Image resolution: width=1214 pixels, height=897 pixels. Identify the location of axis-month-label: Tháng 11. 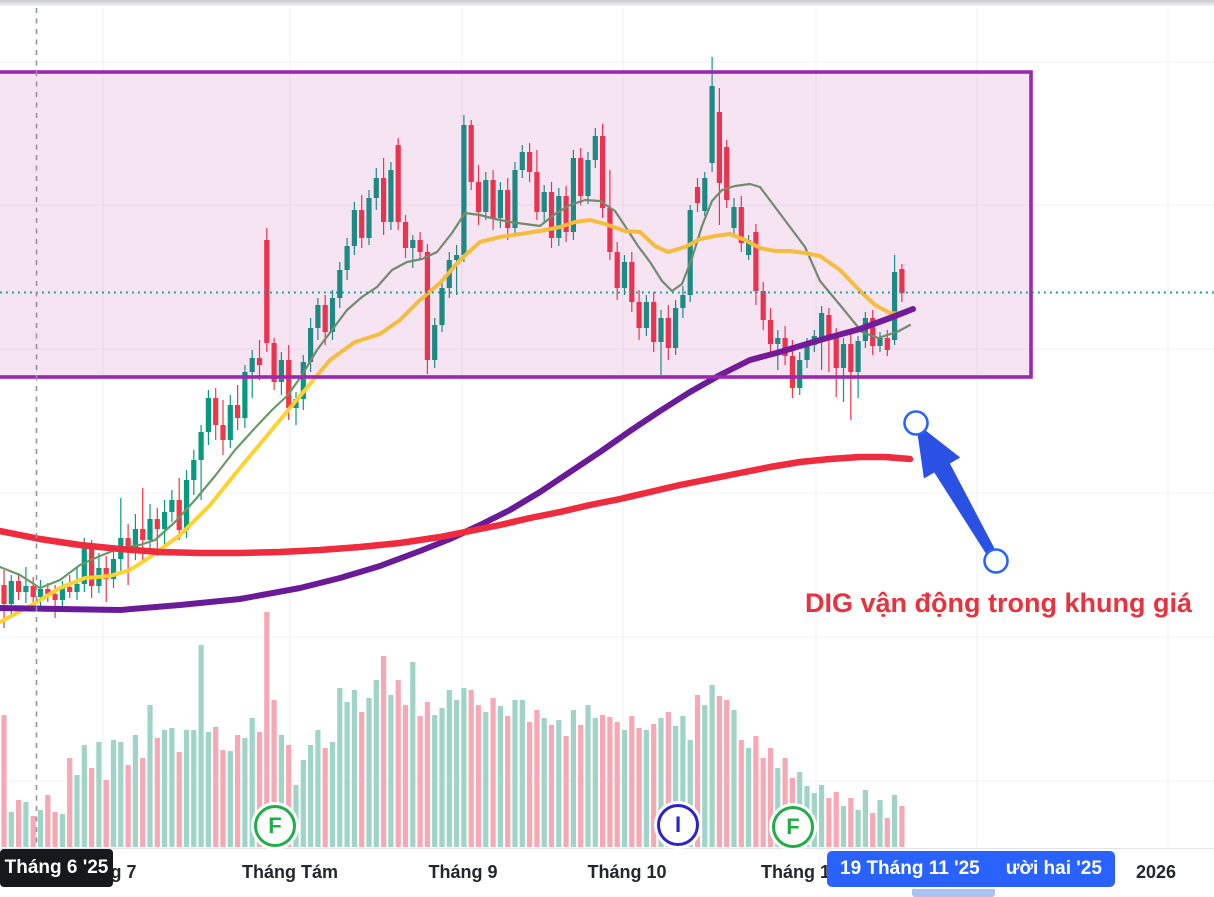
(800, 872).